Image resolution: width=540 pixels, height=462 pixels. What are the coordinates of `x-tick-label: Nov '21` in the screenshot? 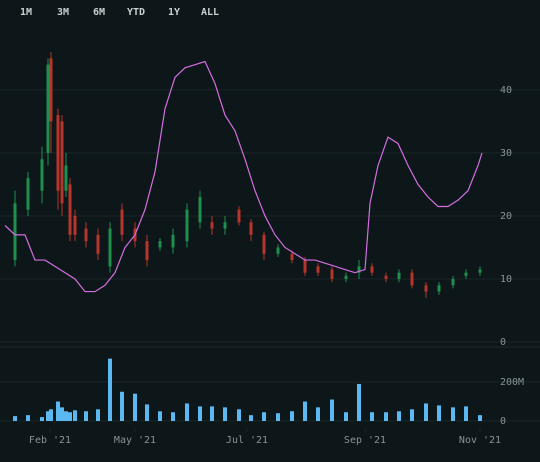 It's located at (480, 440).